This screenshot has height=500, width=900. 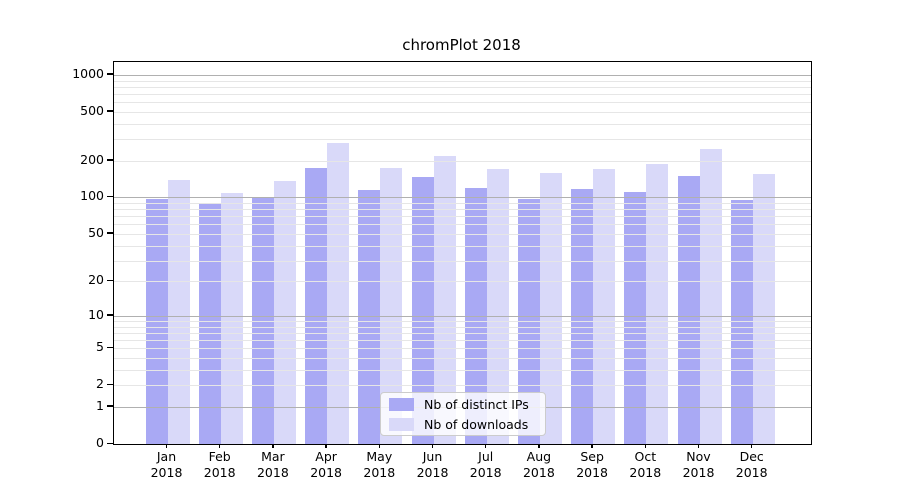 I want to click on x-tick-label: Apr 2018, so click(x=326, y=464).